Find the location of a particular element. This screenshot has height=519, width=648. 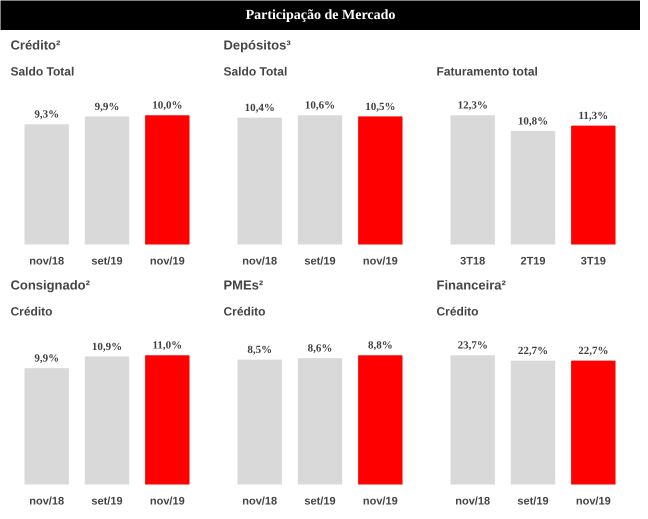

chart-title: Consignado² is located at coordinates (50, 285).